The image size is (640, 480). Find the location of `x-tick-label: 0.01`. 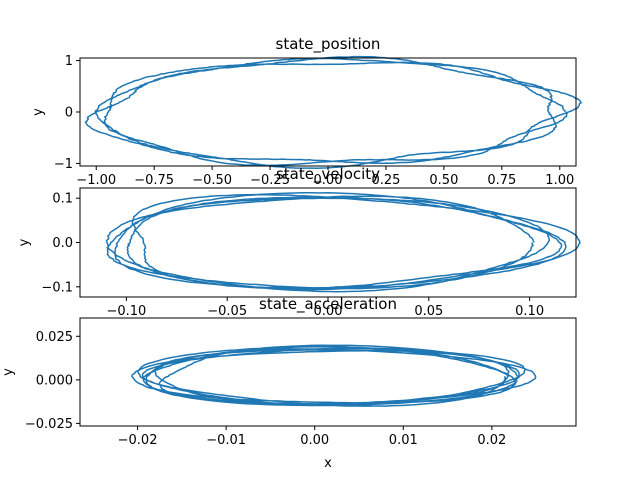

x-tick-label: 0.01 is located at coordinates (403, 440).